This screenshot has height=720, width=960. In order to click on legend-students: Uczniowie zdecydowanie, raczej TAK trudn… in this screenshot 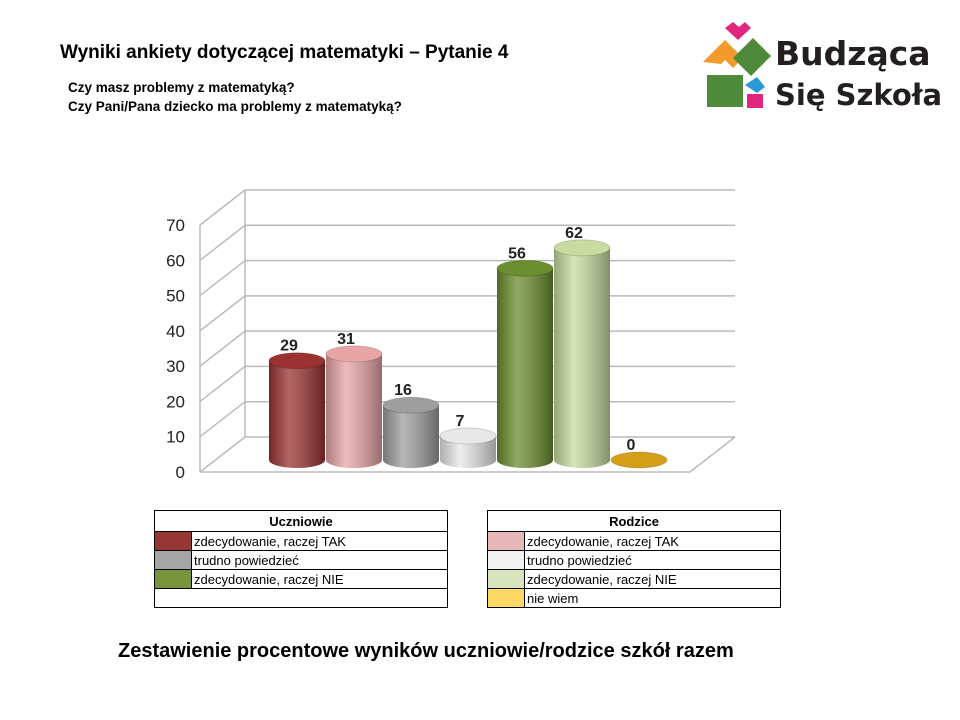, I will do `click(301, 559)`.